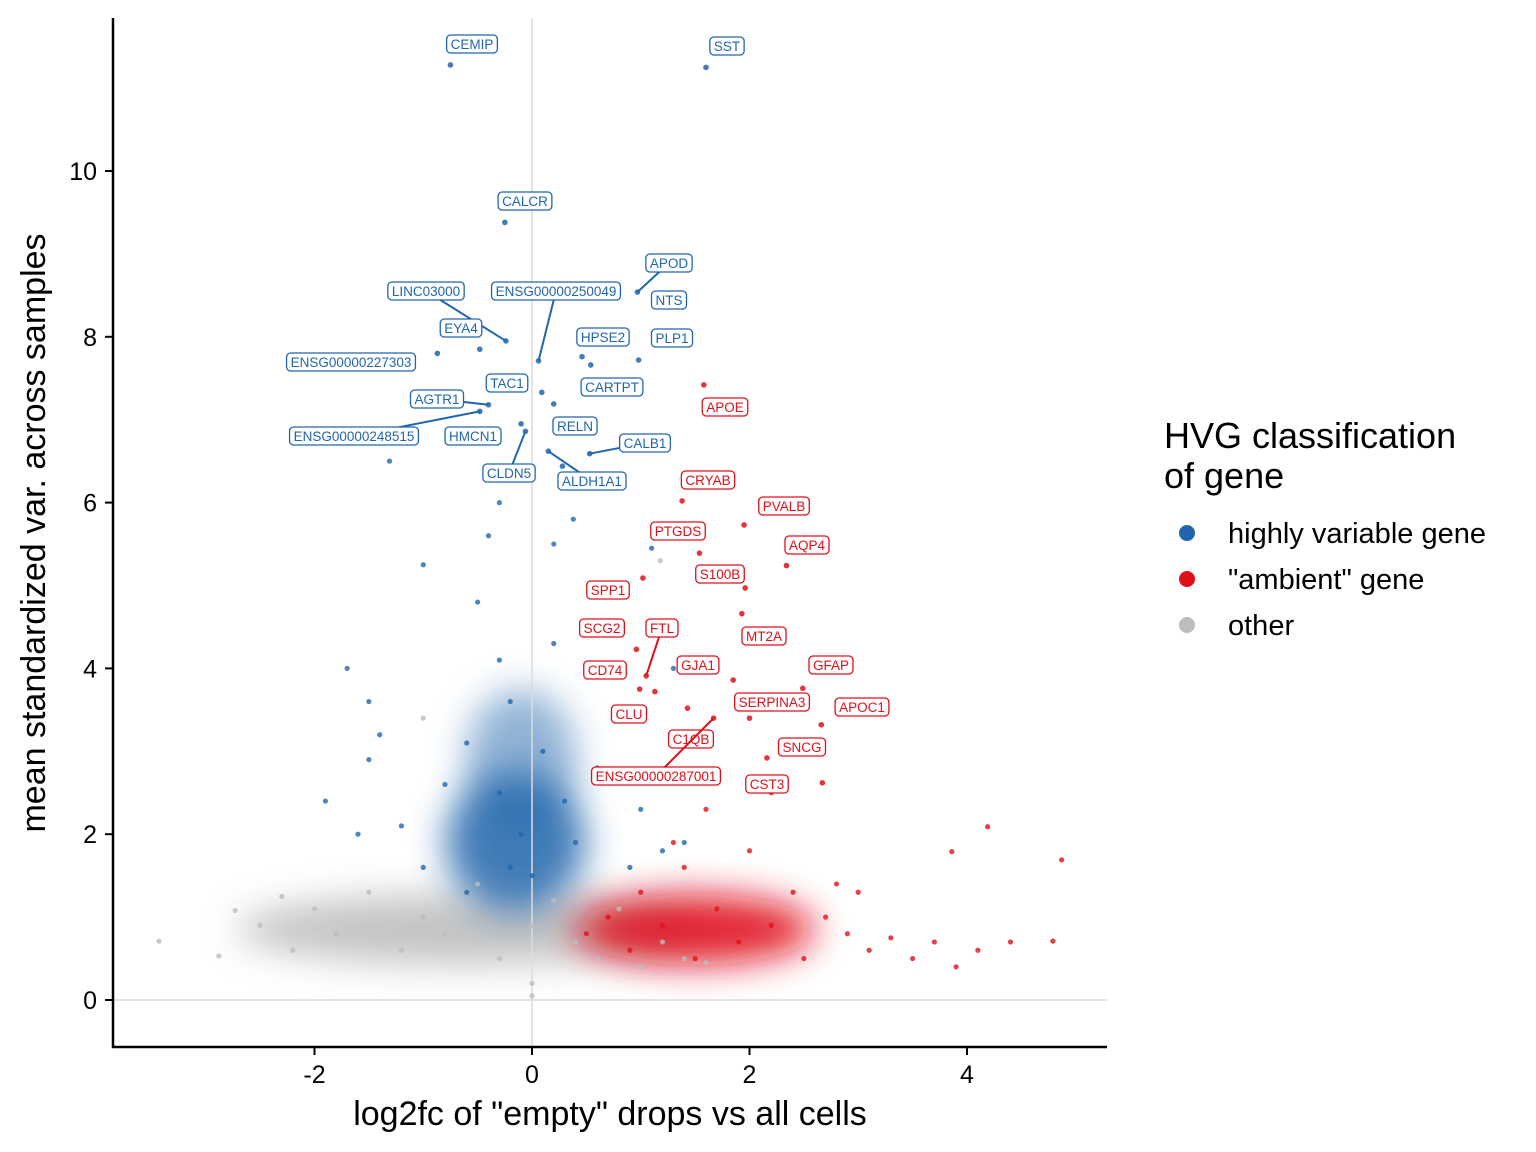 The height and width of the screenshot is (1152, 1536). What do you see at coordinates (472, 44) in the screenshot?
I see `gene-label-cemip: CEMIP` at bounding box center [472, 44].